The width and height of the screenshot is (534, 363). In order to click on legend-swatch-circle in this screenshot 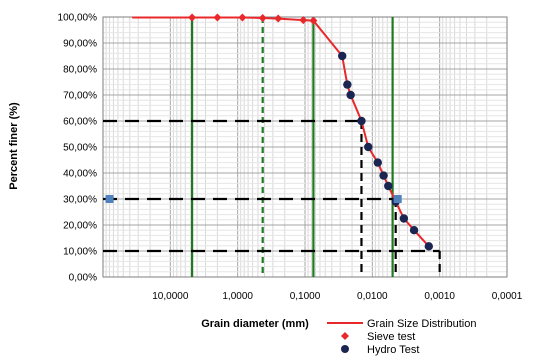, I will do `click(345, 349)`.